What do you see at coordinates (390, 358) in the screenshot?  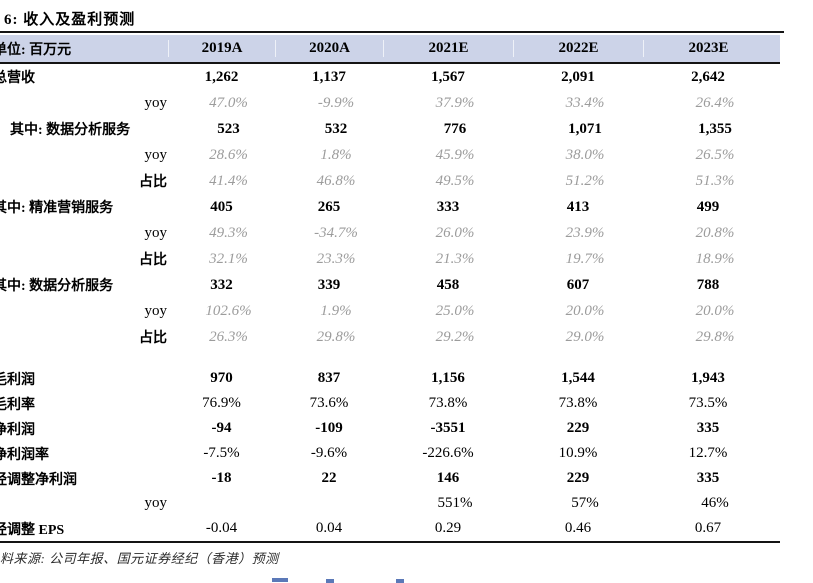 I see `spacer-row` at bounding box center [390, 358].